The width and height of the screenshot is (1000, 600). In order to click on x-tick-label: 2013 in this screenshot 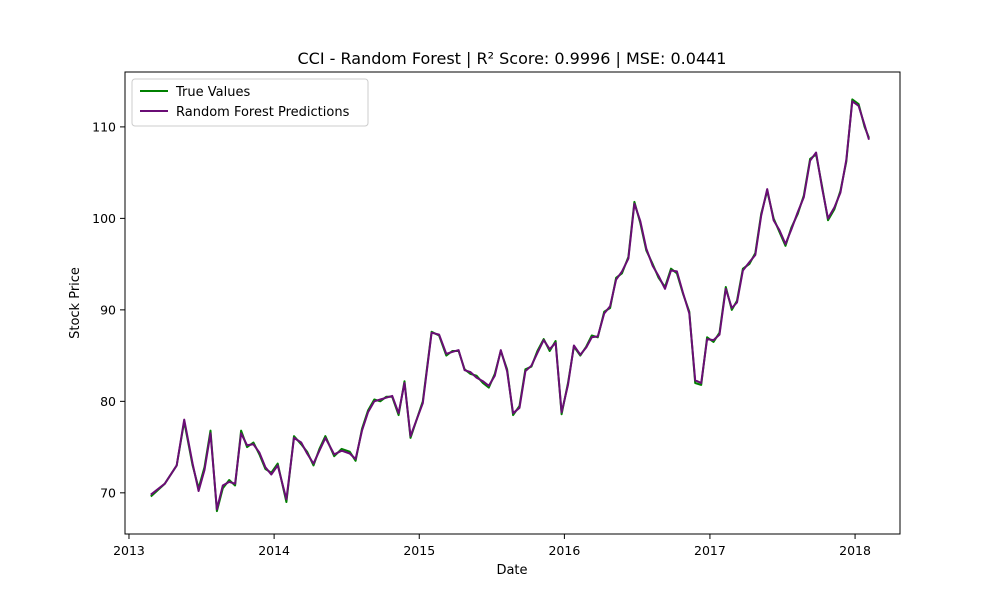, I will do `click(129, 550)`.